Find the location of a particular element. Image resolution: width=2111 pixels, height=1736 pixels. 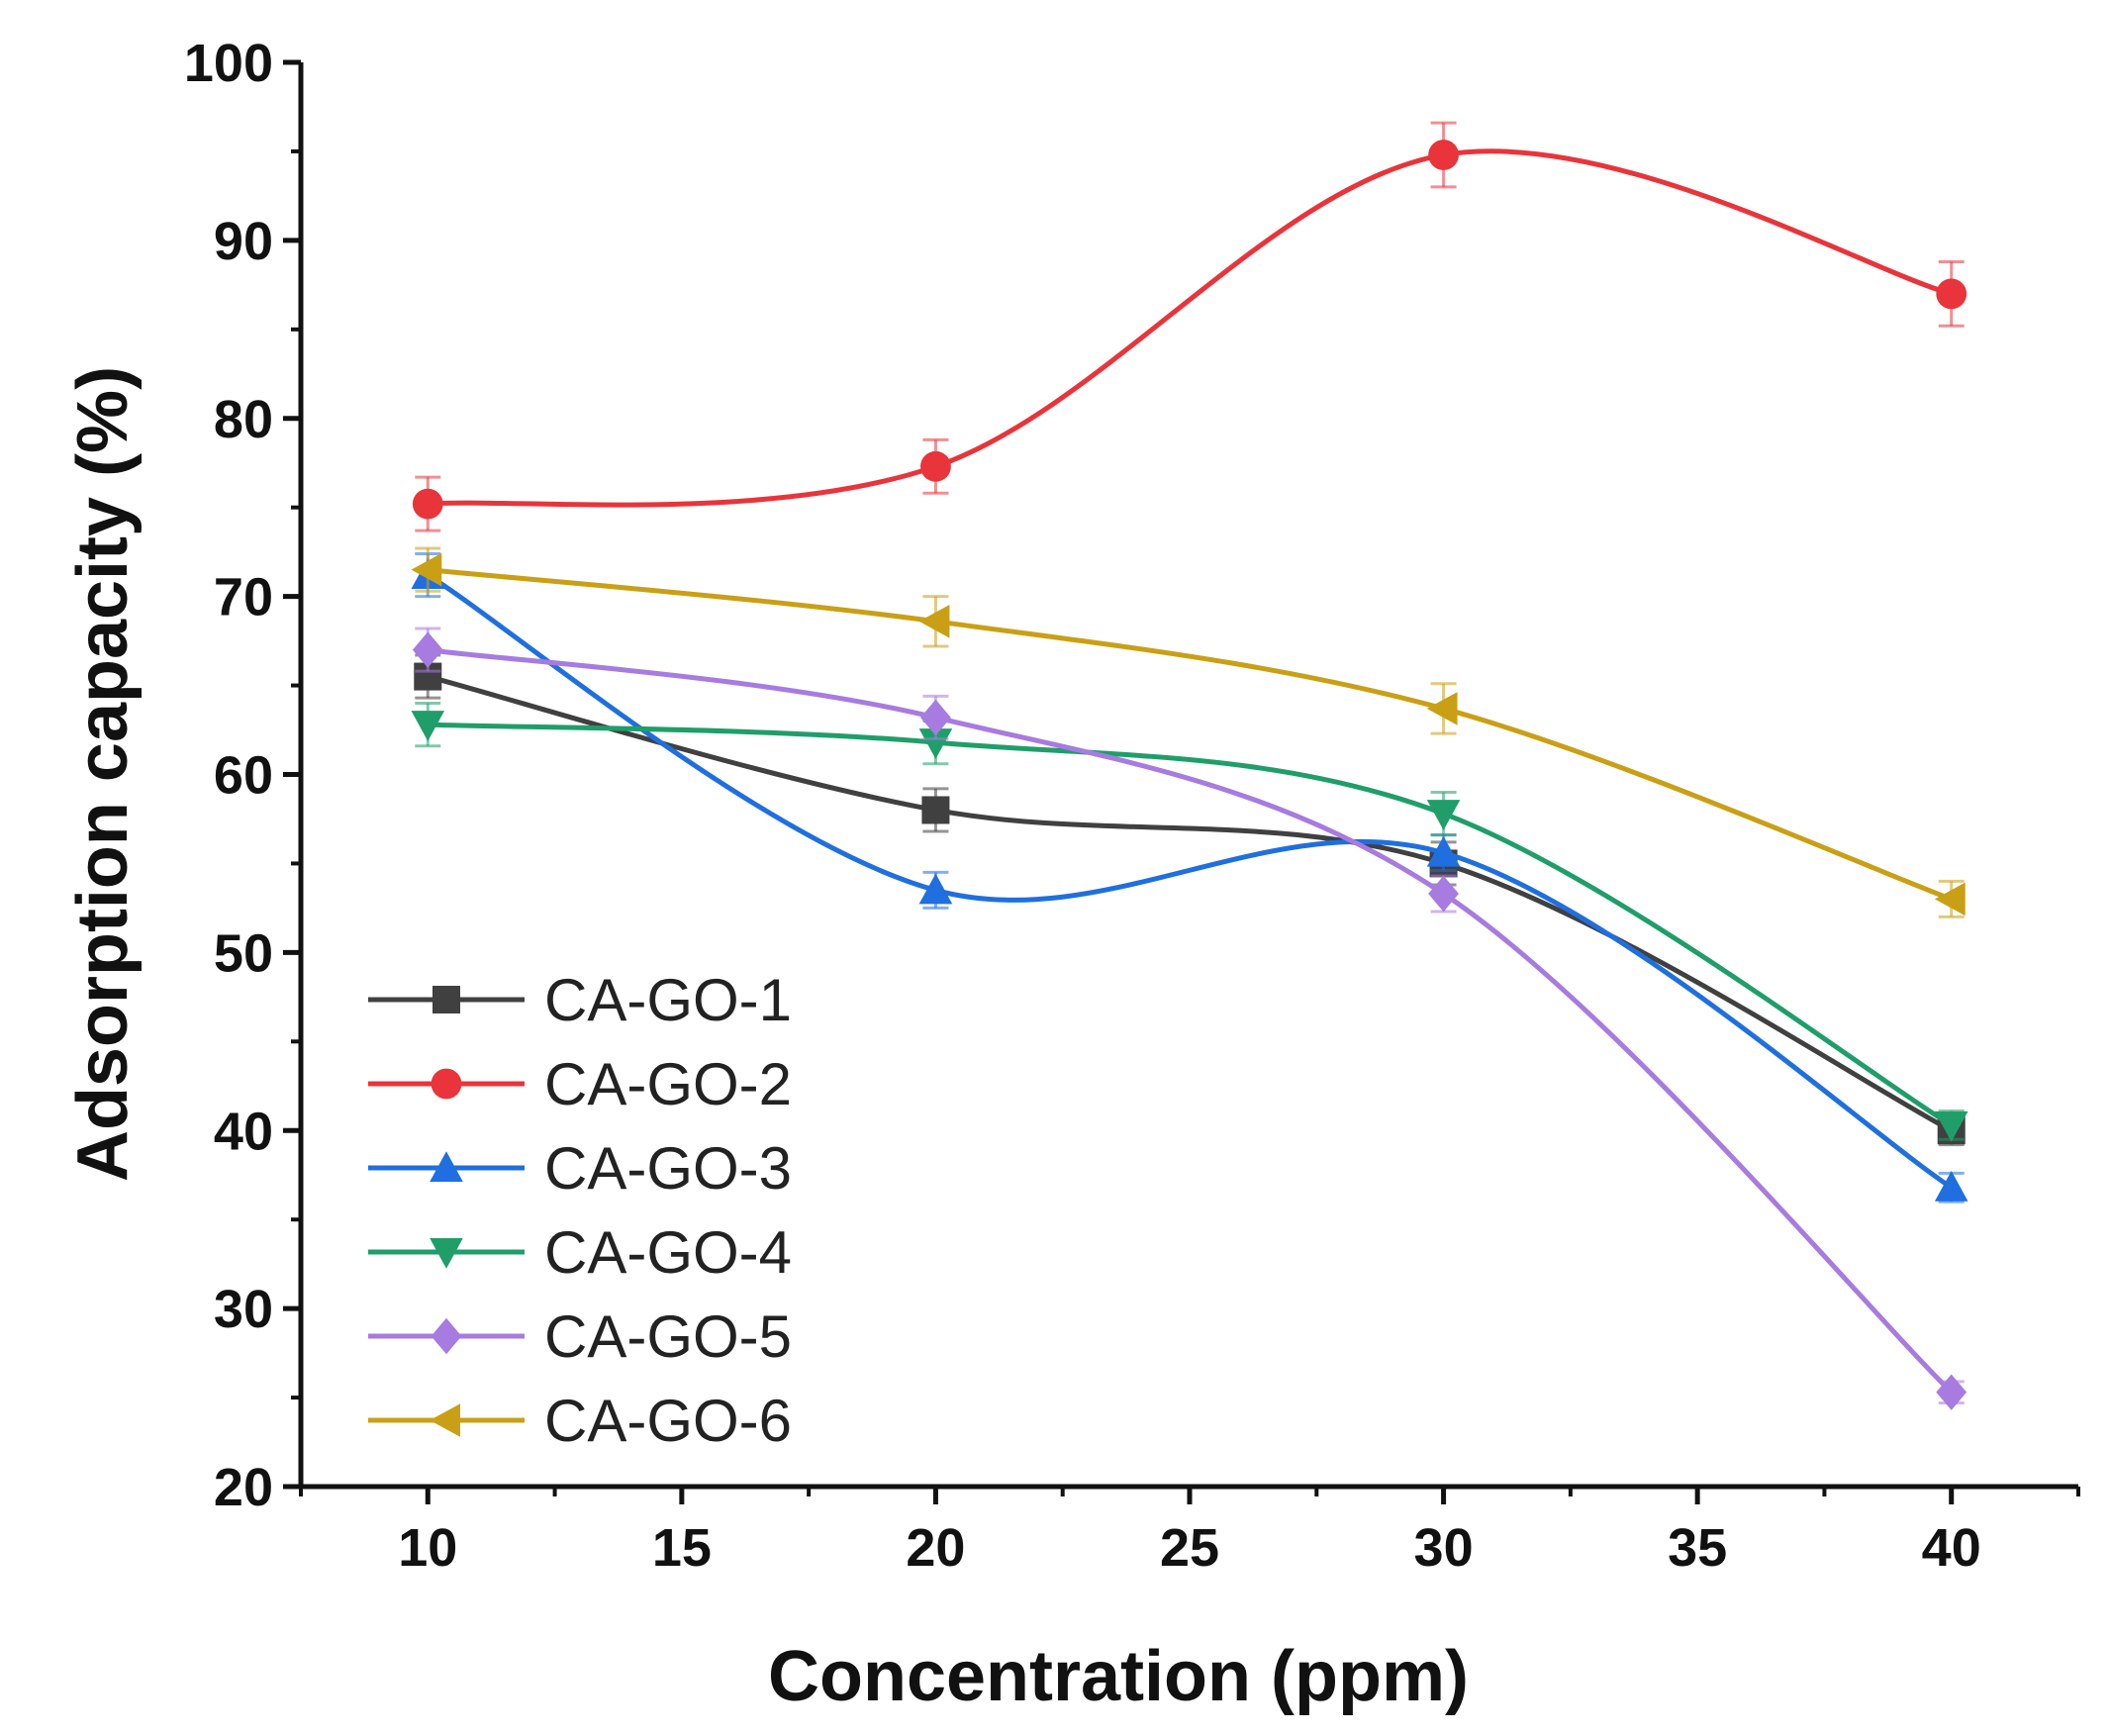

y-tick-label: 20 is located at coordinates (244, 1487).